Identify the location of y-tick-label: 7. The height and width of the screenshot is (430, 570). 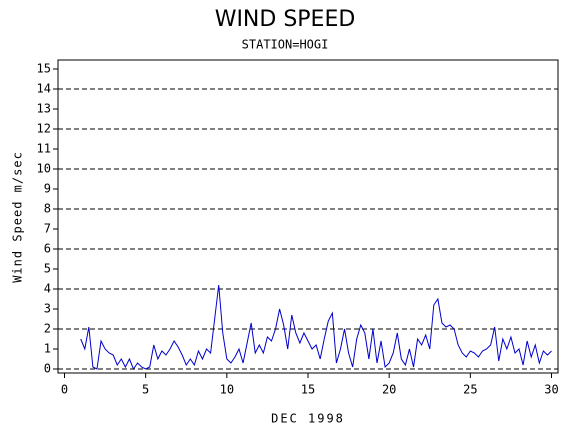
(47, 229).